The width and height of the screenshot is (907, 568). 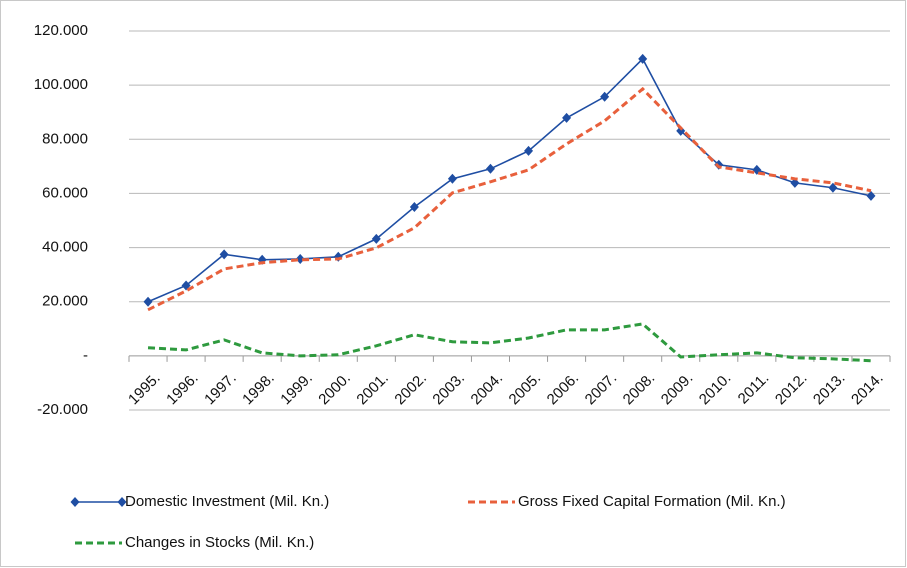 I want to click on series-line, so click(x=509, y=342).